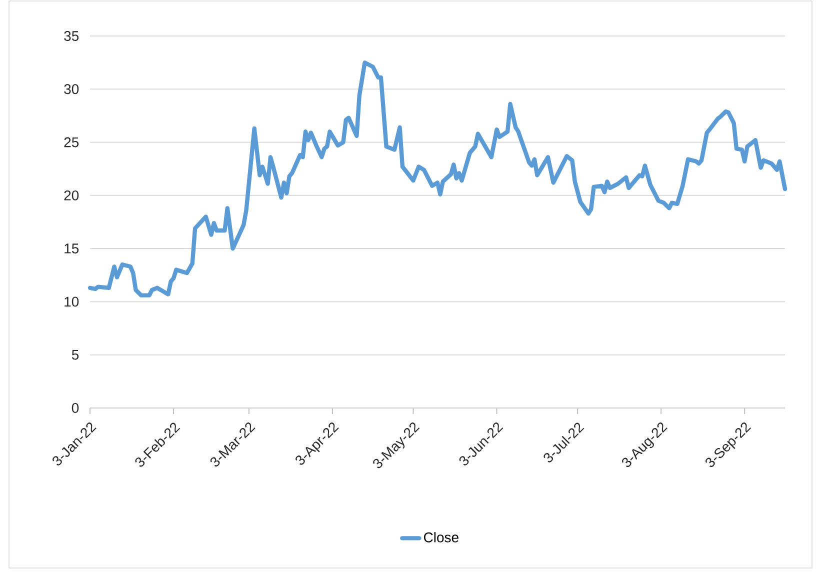 The height and width of the screenshot is (572, 818). What do you see at coordinates (71, 249) in the screenshot?
I see `y-tick-label: 15` at bounding box center [71, 249].